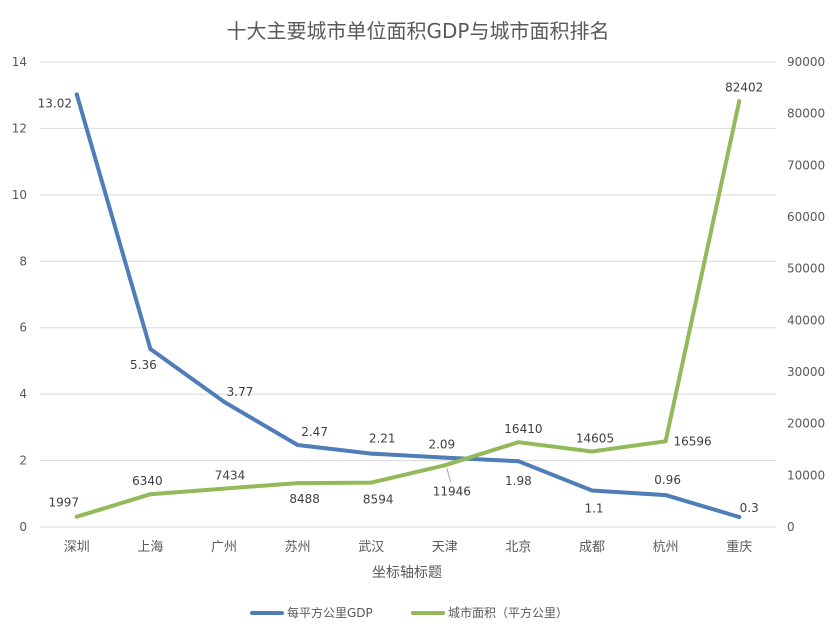  I want to click on data-label: 1.1, so click(593, 508).